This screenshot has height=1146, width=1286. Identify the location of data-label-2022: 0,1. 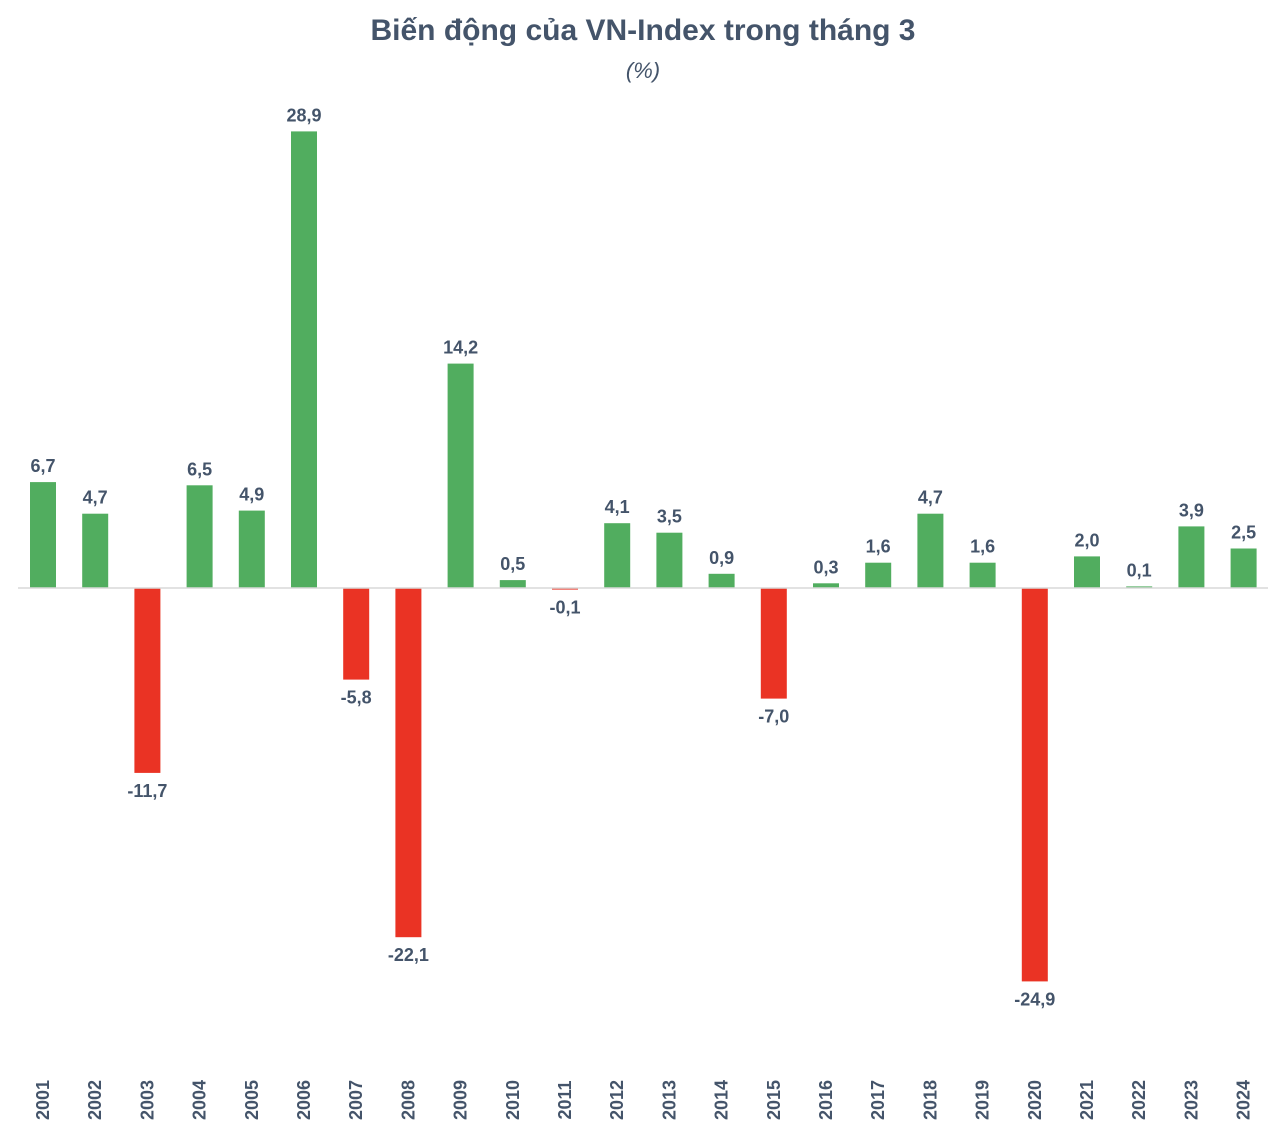
(1139, 570).